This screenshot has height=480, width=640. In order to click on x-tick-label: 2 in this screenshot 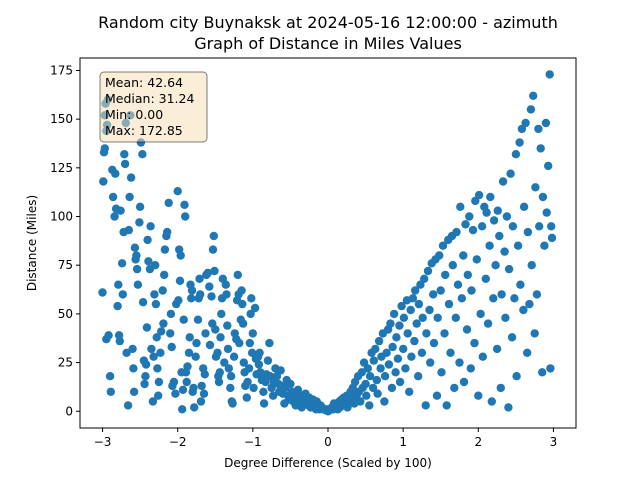, I will do `click(478, 442)`.